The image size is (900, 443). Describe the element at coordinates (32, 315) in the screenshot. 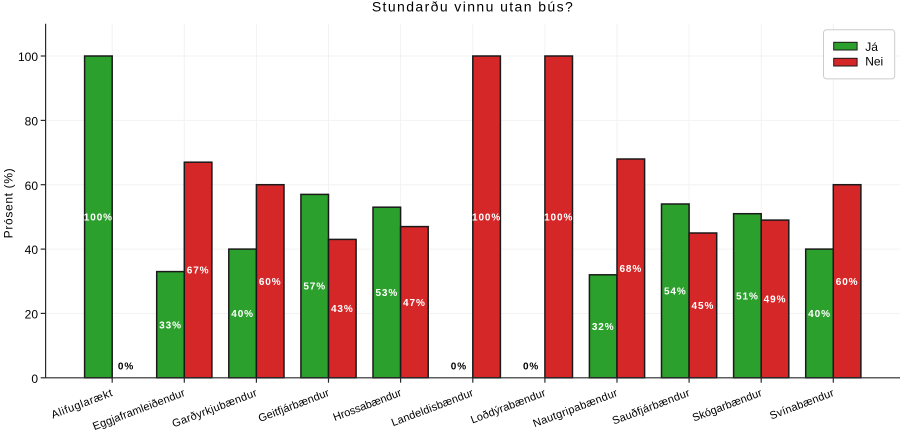

I see `svg-text: 20` at that location.